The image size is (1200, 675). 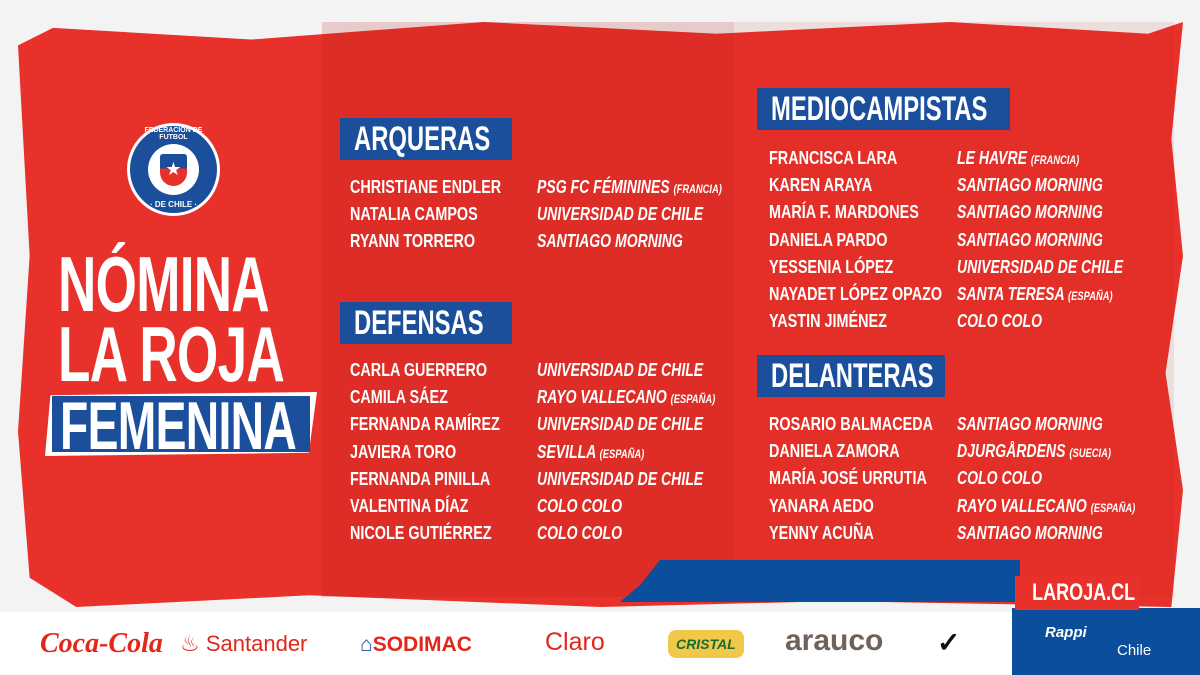 I want to click on player-name: KAREN ARAYA, so click(x=821, y=185).